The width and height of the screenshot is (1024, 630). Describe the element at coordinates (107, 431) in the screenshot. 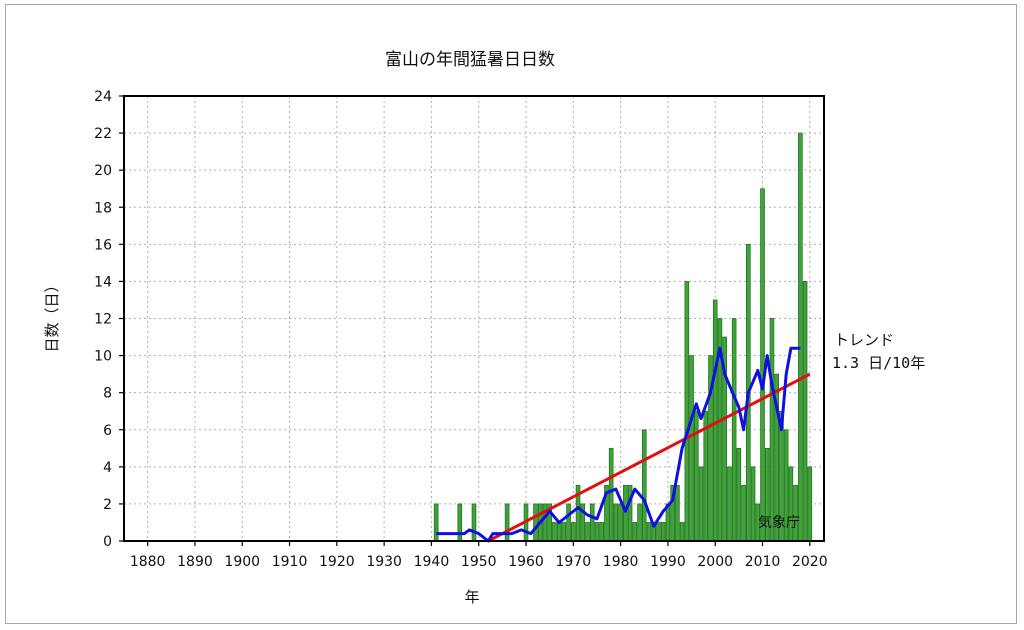

I see `y-tick-label: 6` at that location.